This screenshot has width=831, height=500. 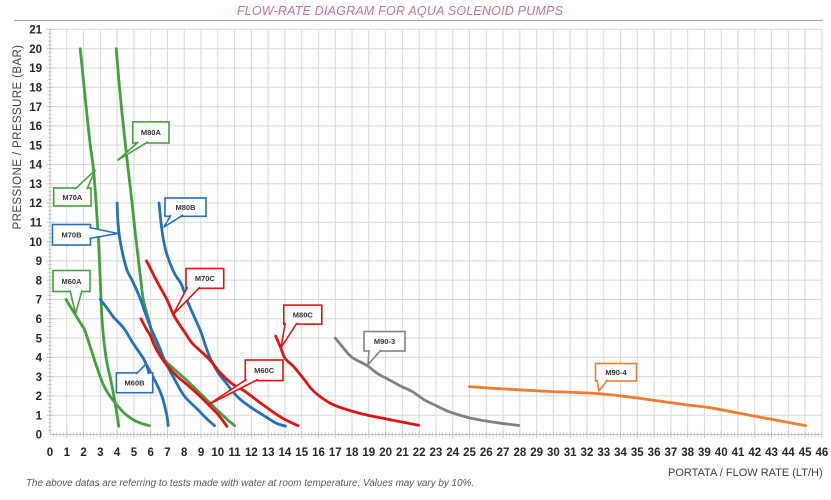 What do you see at coordinates (687, 453) in the screenshot?
I see `svg-text: 38` at bounding box center [687, 453].